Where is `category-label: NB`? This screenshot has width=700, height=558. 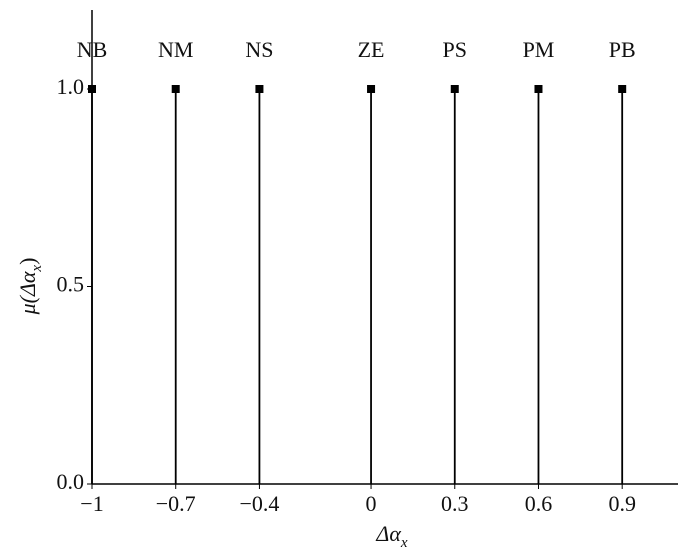
category-label: NB is located at coordinates (92, 49).